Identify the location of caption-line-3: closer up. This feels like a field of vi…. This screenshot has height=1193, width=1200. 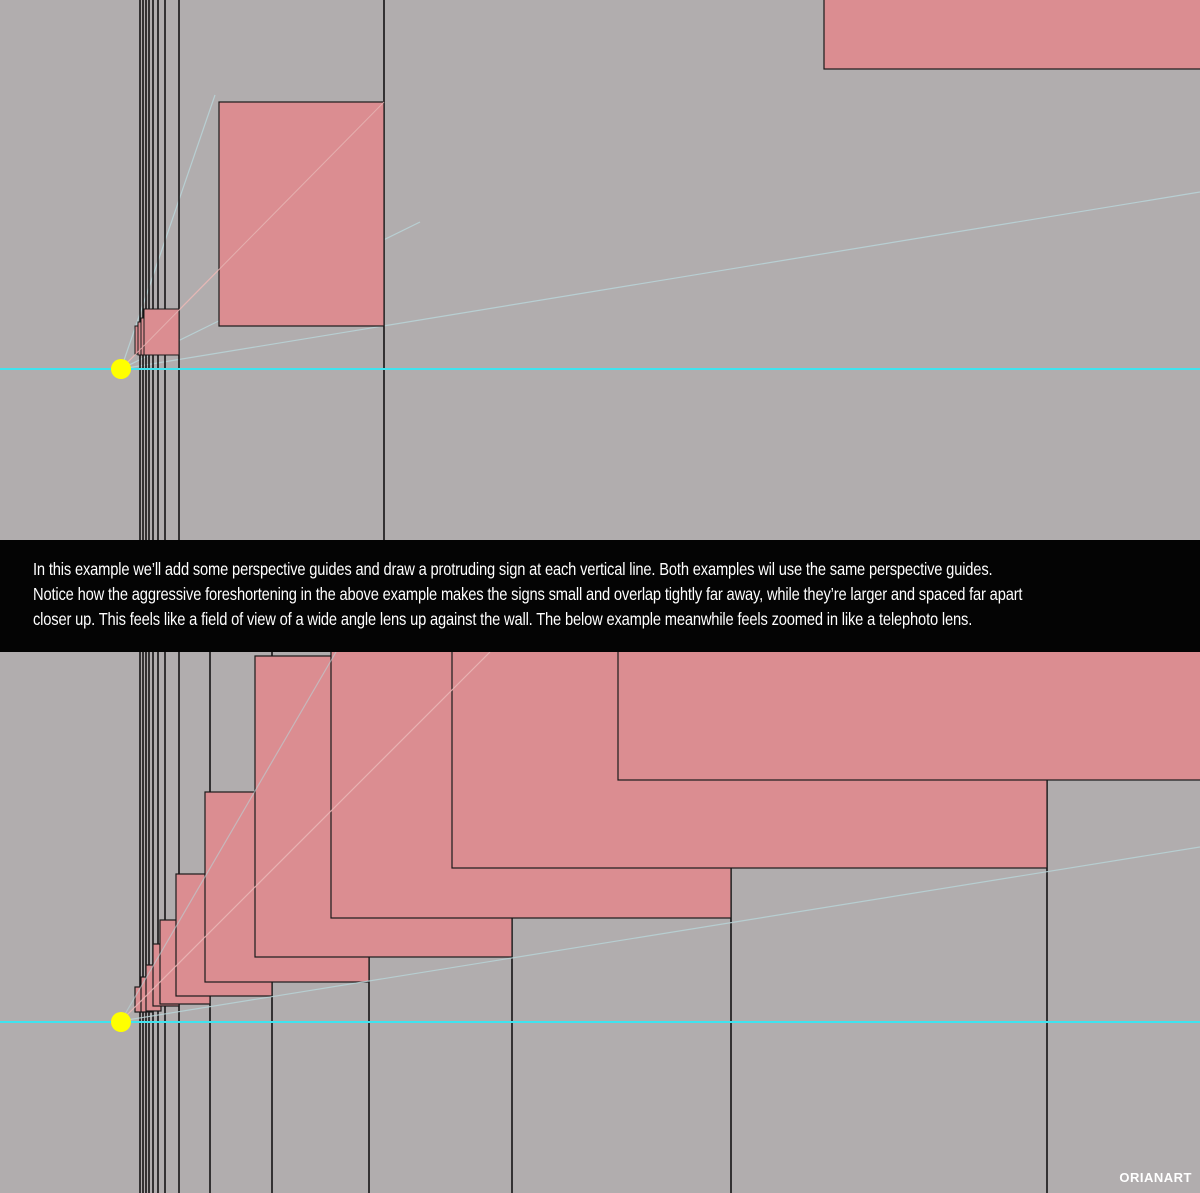
(503, 619).